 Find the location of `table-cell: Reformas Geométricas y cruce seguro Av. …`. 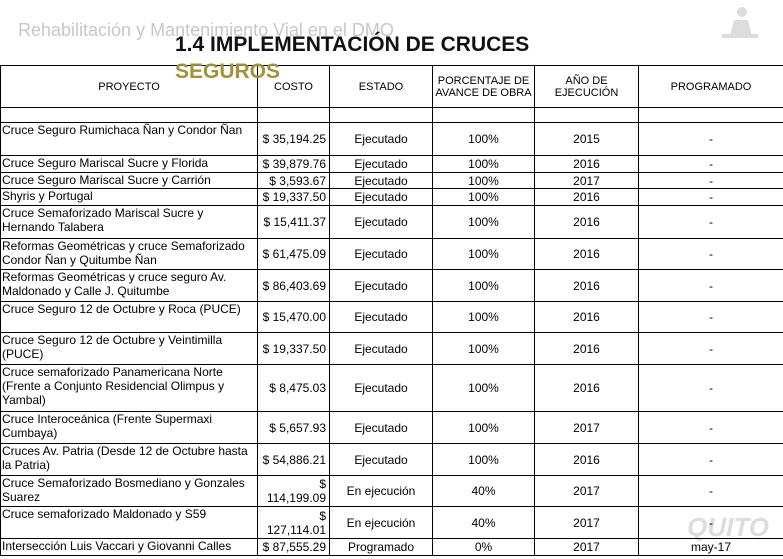

table-cell: Reformas Geométricas y cruce seguro Av. … is located at coordinates (129, 285).